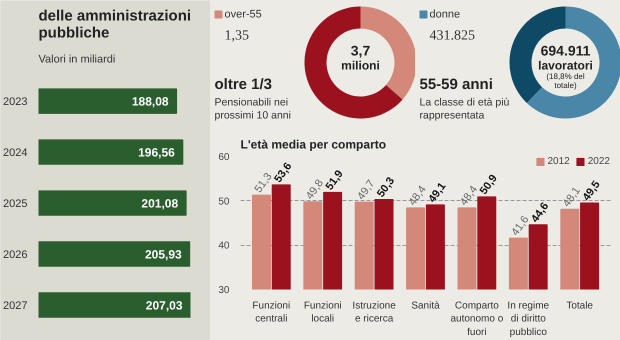  What do you see at coordinates (224, 246) in the screenshot?
I see `y-tick-label: 40` at bounding box center [224, 246].